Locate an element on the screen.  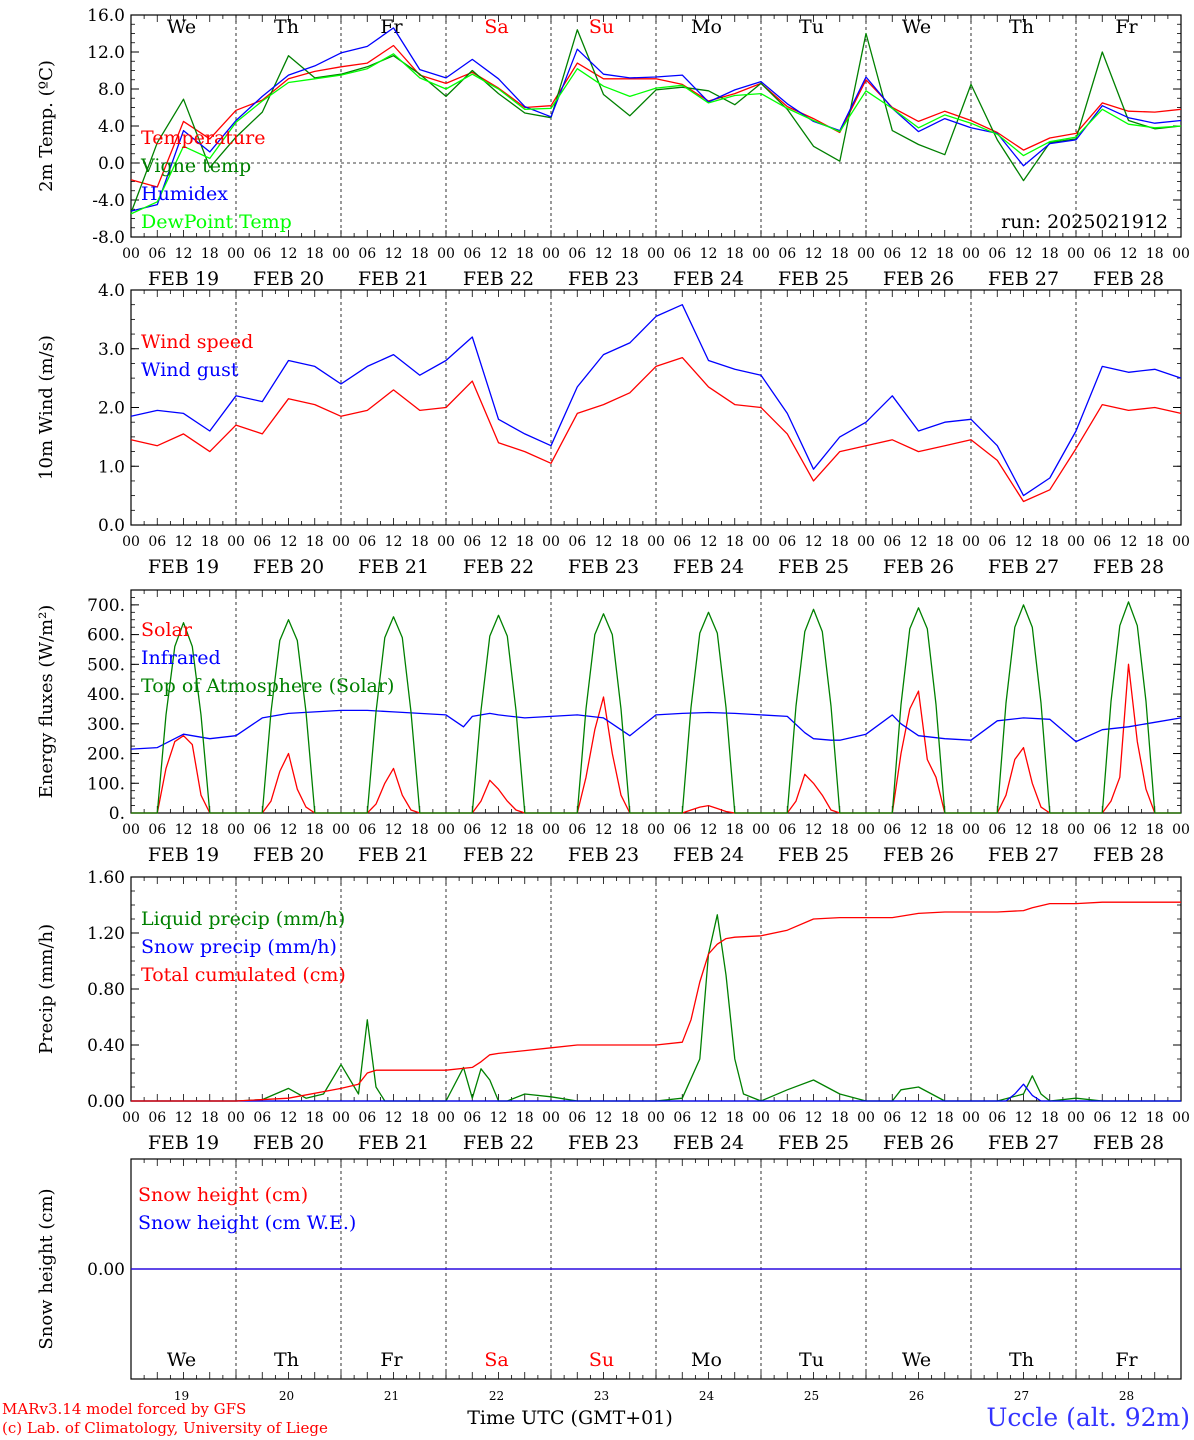
weekday-label: Tu is located at coordinates (811, 27).